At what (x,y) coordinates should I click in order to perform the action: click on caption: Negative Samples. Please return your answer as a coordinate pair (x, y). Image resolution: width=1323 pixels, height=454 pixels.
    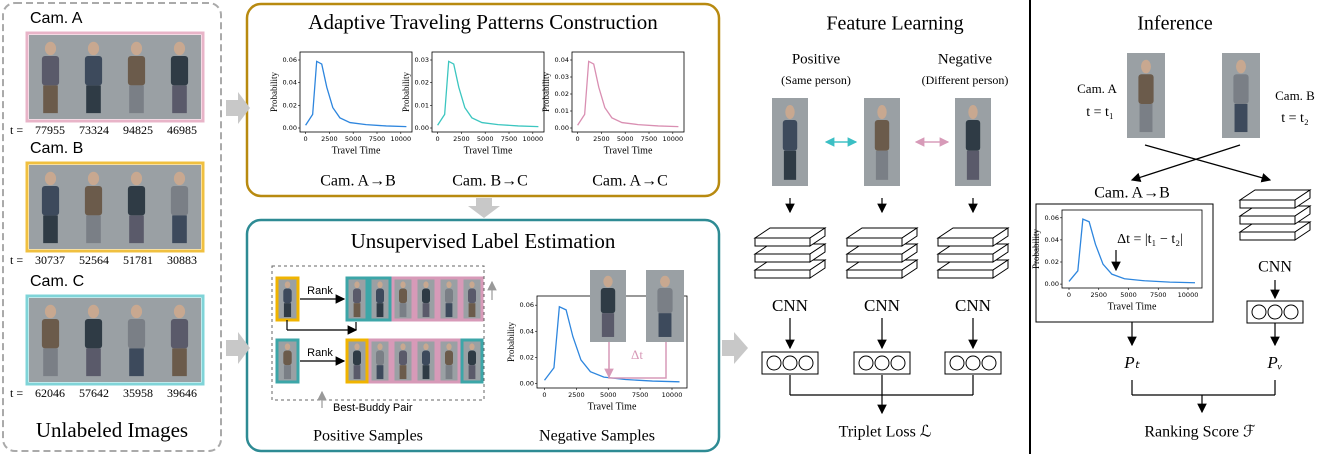
    Looking at the image, I should click on (597, 436).